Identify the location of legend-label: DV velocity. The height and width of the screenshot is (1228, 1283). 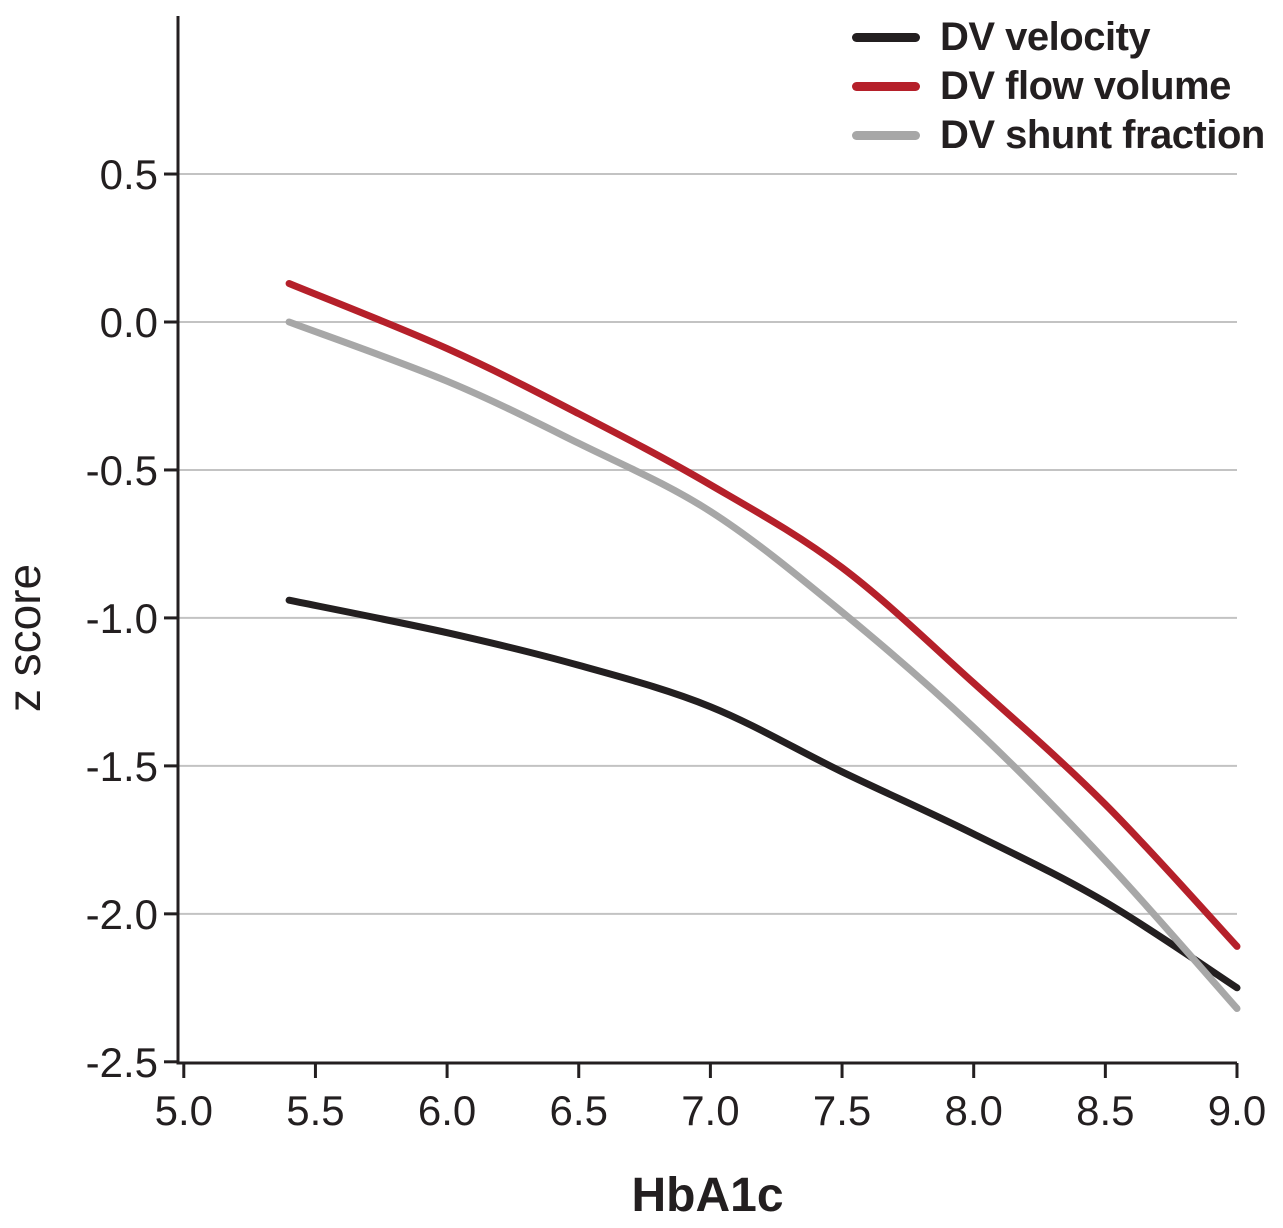
(1045, 37).